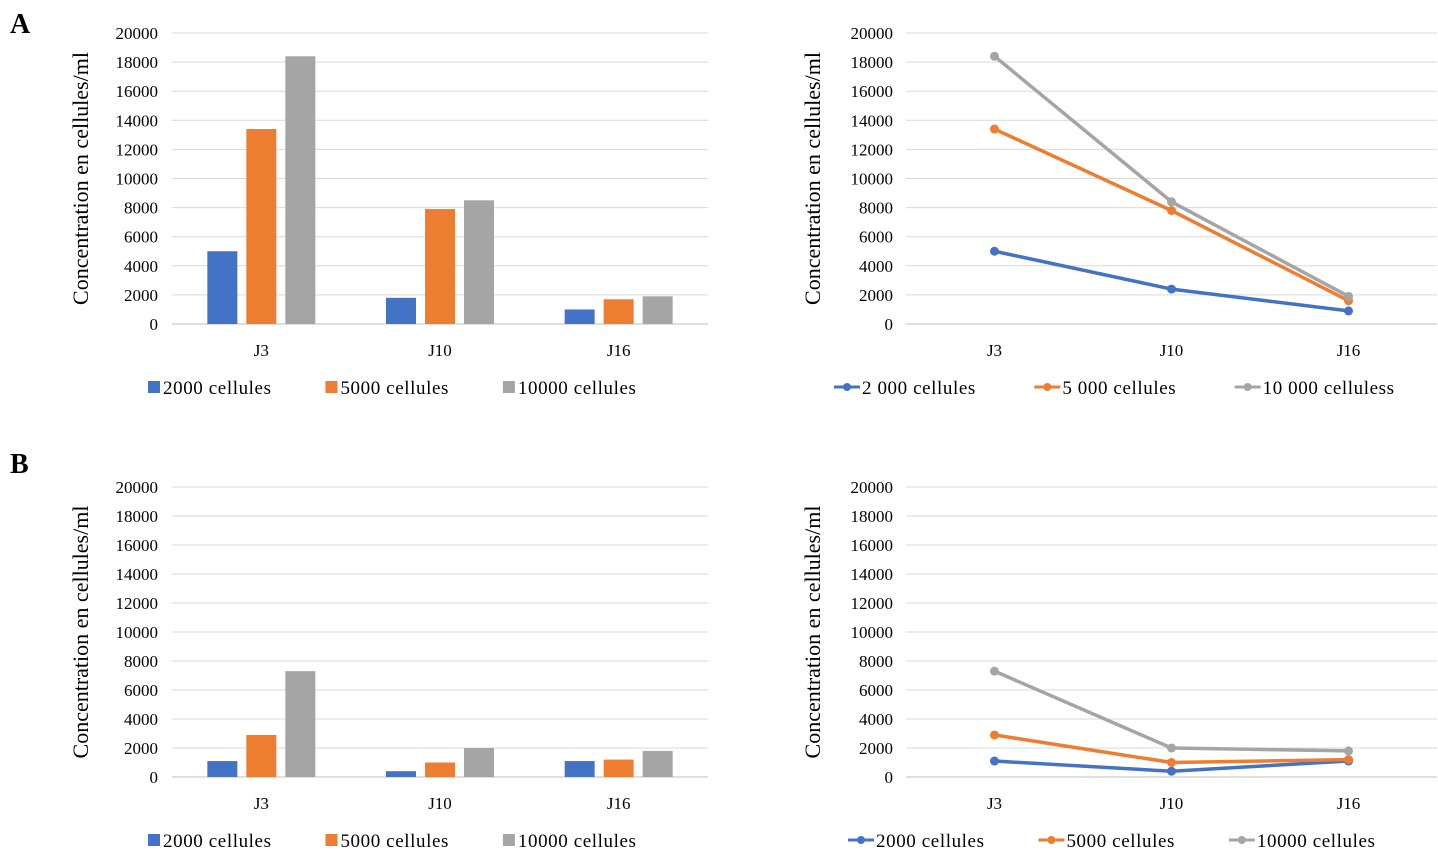  Describe the element at coordinates (876, 237) in the screenshot. I see `y-tick-label: 6000` at that location.